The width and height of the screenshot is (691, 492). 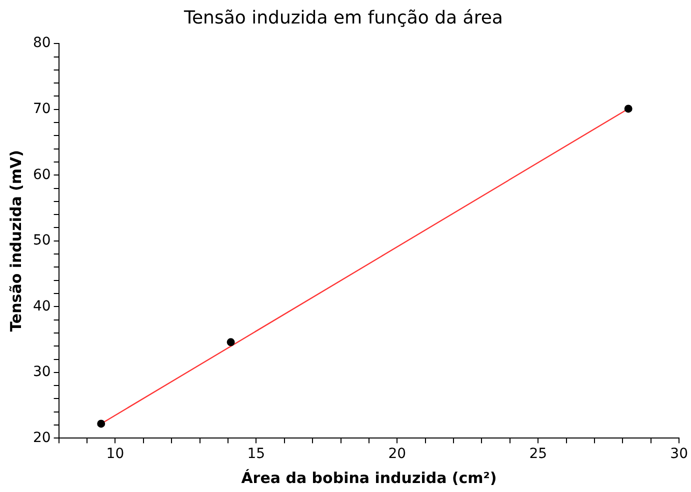 What do you see at coordinates (41, 372) in the screenshot?
I see `y-tick-label: 30` at bounding box center [41, 372].